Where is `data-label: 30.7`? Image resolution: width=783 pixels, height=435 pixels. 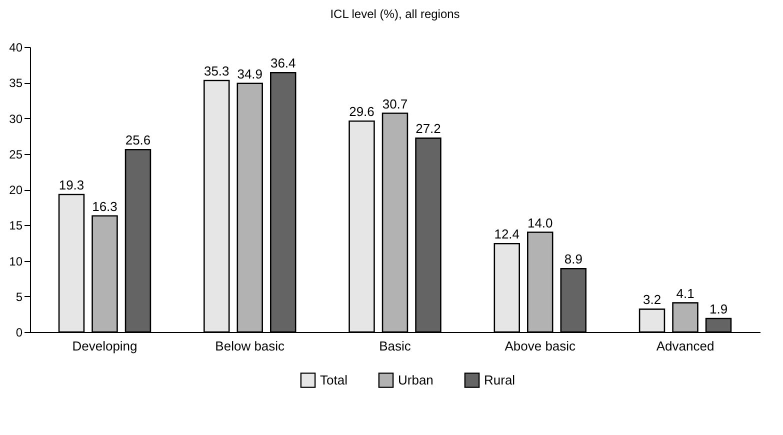 data-label: 30.7 is located at coordinates (395, 104).